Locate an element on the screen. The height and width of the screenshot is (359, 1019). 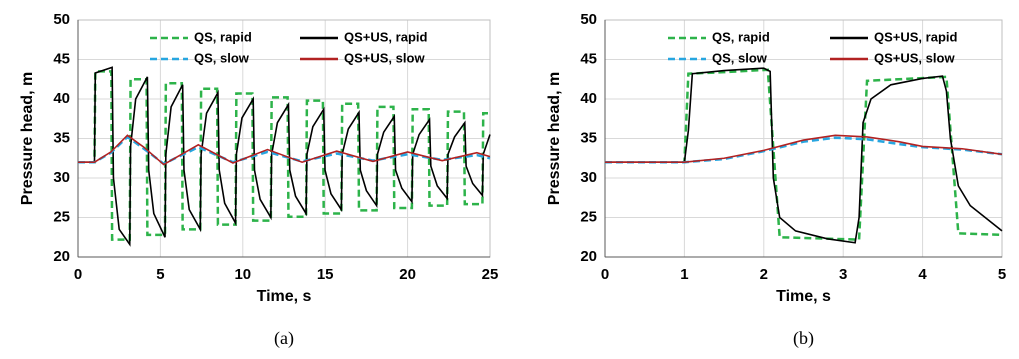
panel-label: (b) is located at coordinates (803, 338).